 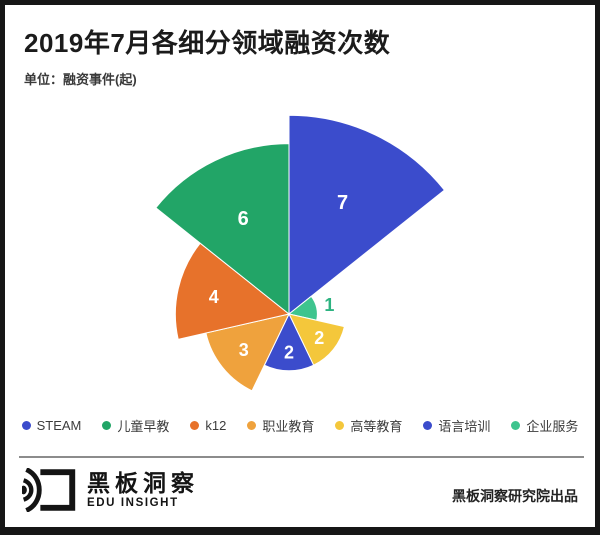 I want to click on legend-item-STEAM: STEAM, so click(x=51, y=425).